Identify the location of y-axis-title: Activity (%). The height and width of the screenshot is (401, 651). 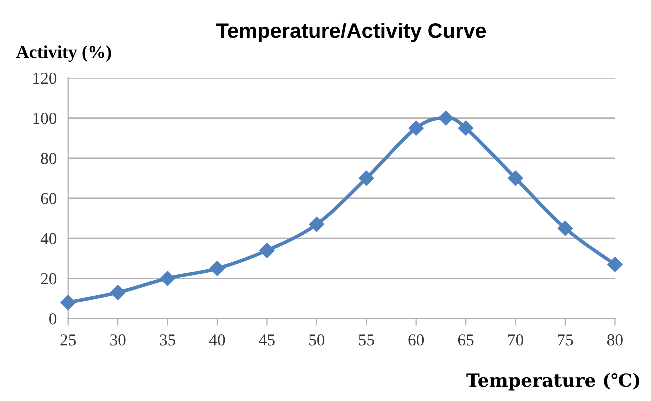
(64, 54).